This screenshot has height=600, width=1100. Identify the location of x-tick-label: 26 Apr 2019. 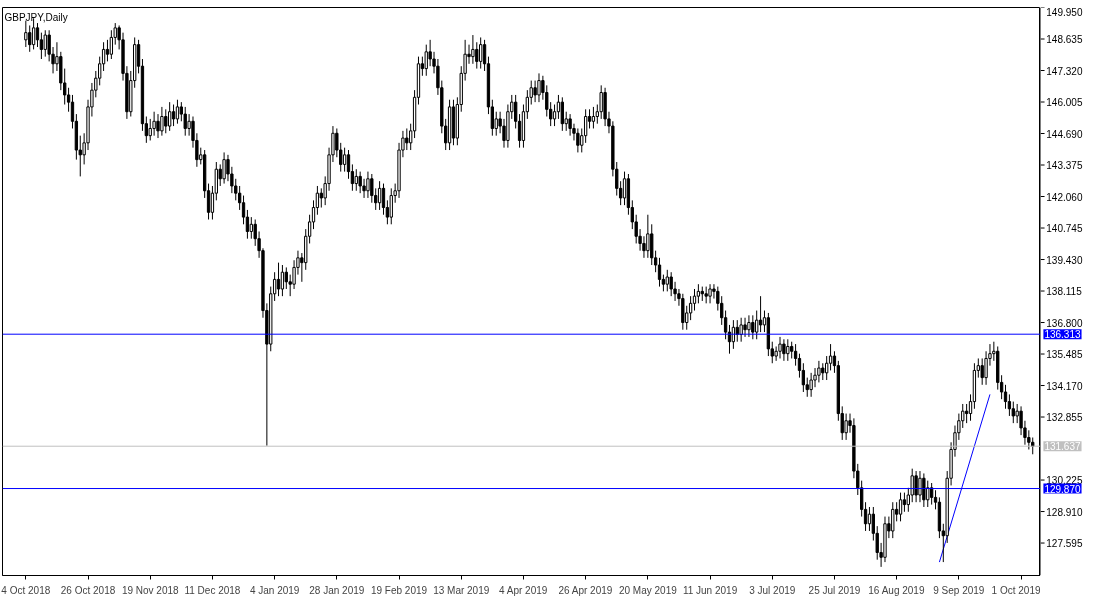
(585, 590).